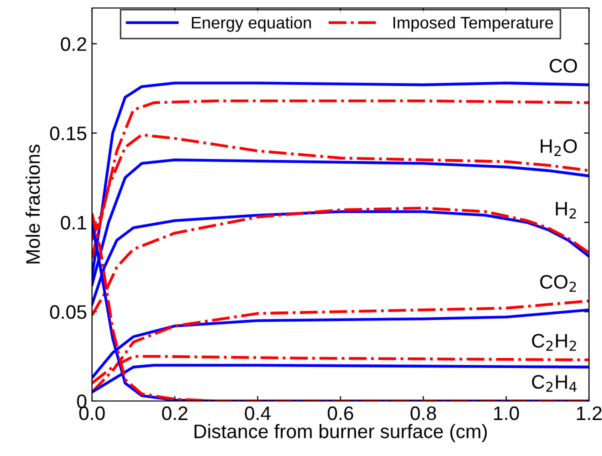 The height and width of the screenshot is (456, 602). What do you see at coordinates (68, 312) in the screenshot?
I see `y-tick-label: 0.05` at bounding box center [68, 312].